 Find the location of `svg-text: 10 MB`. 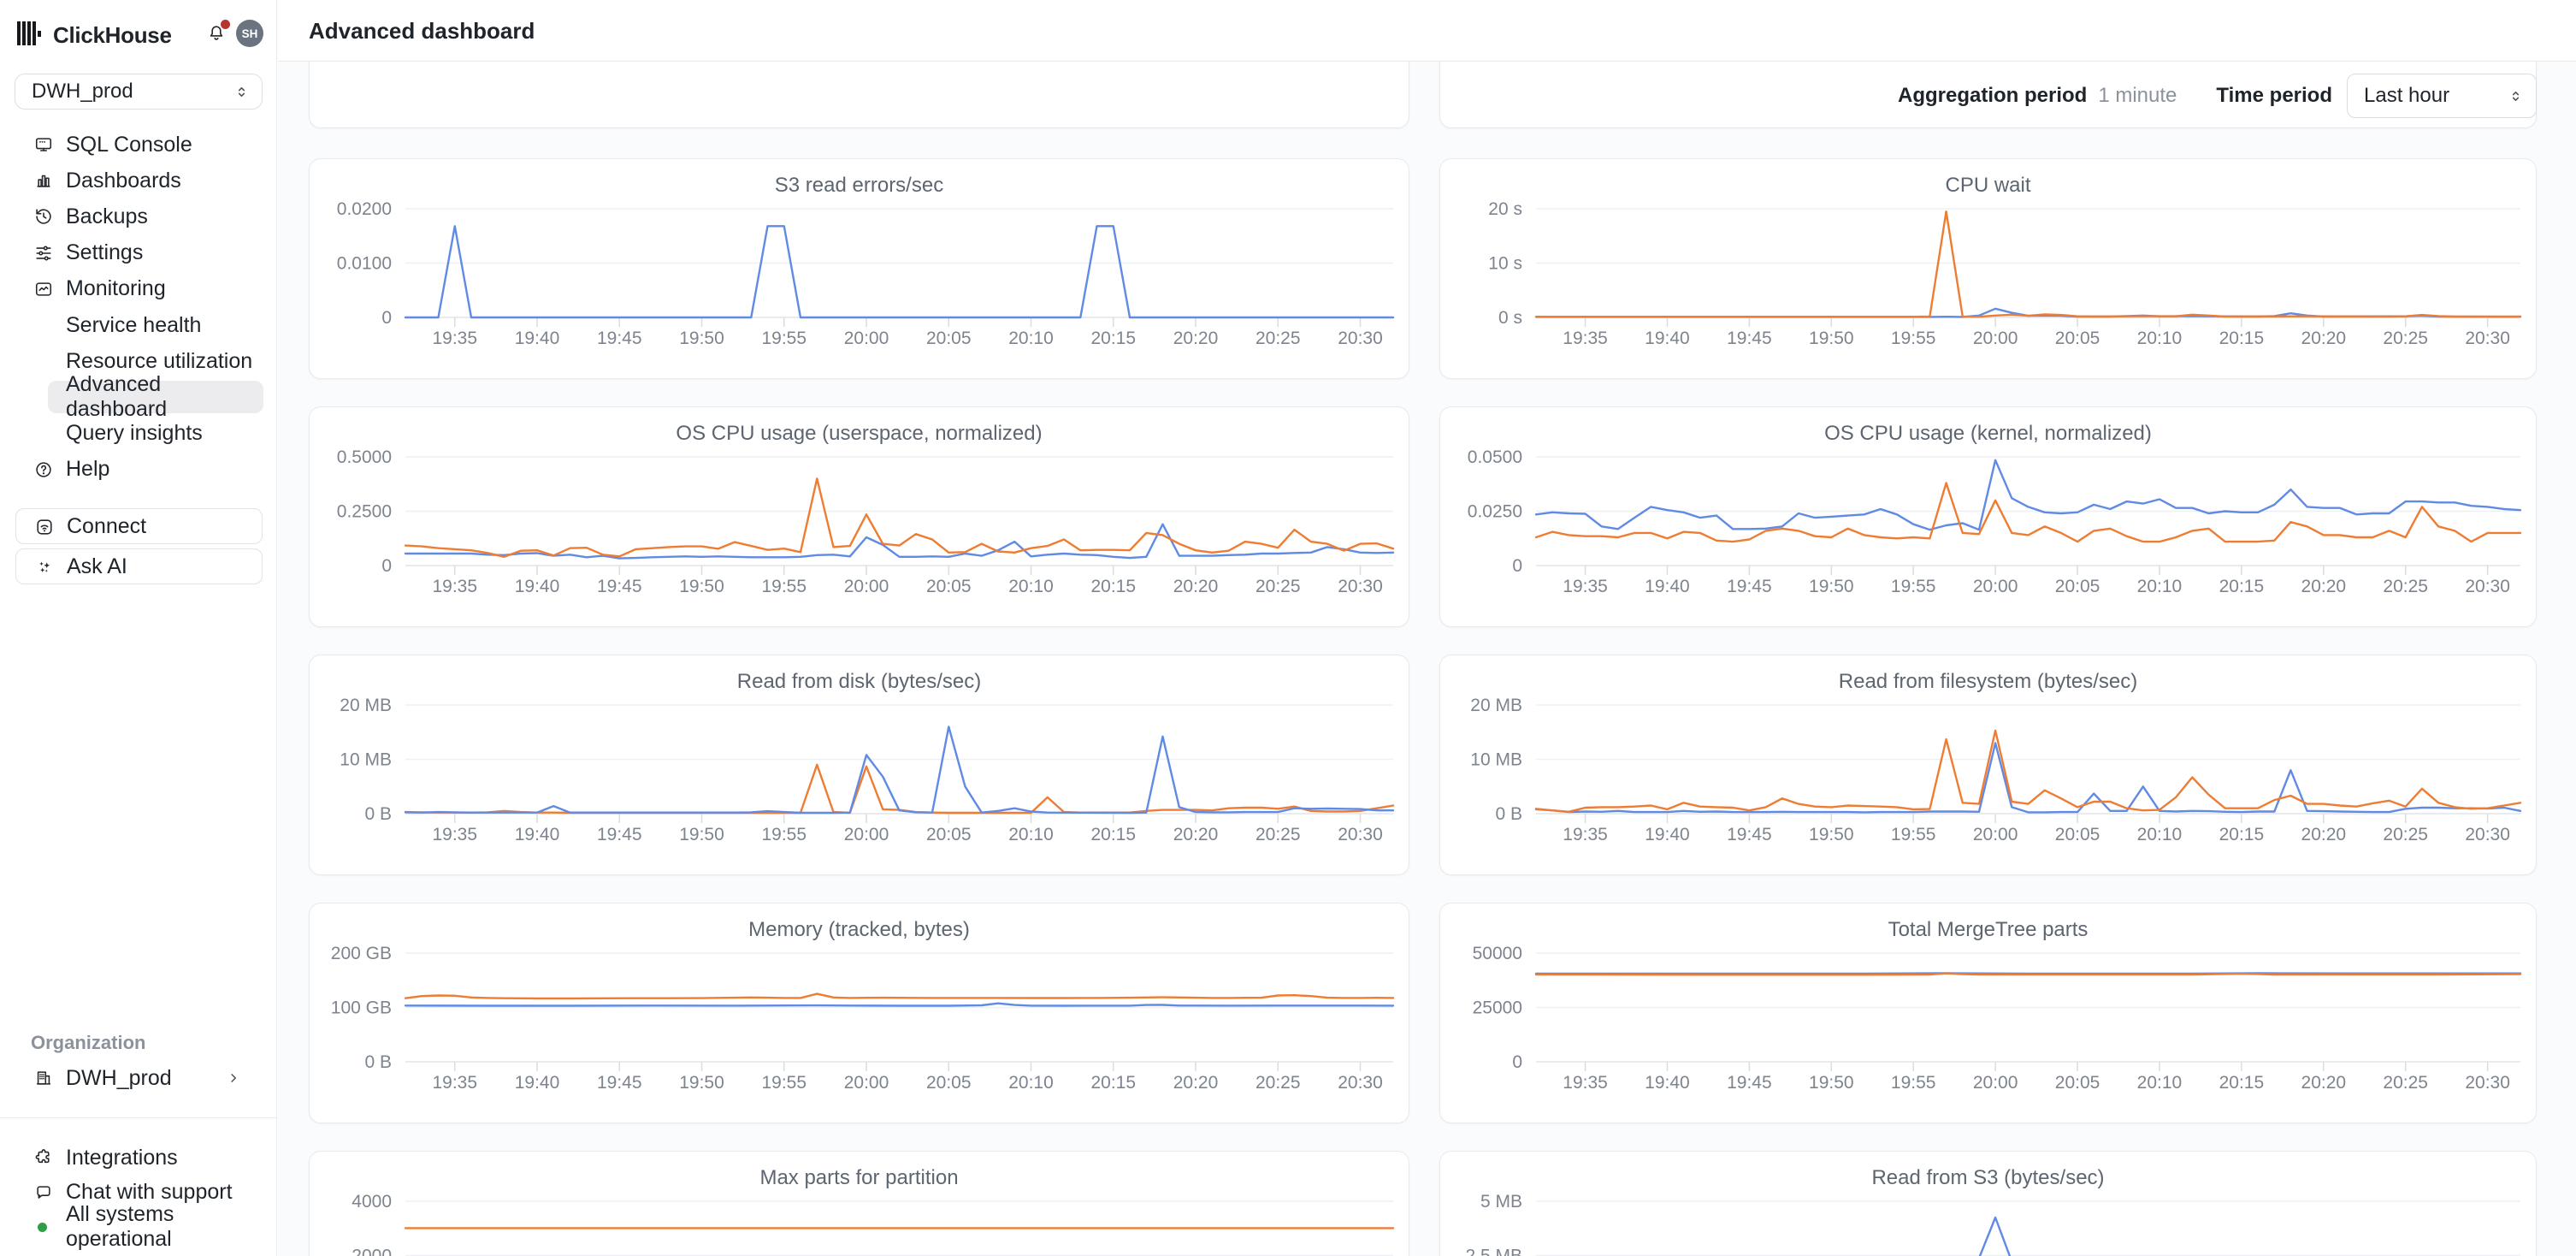

svg-text: 10 MB is located at coordinates (1496, 760).